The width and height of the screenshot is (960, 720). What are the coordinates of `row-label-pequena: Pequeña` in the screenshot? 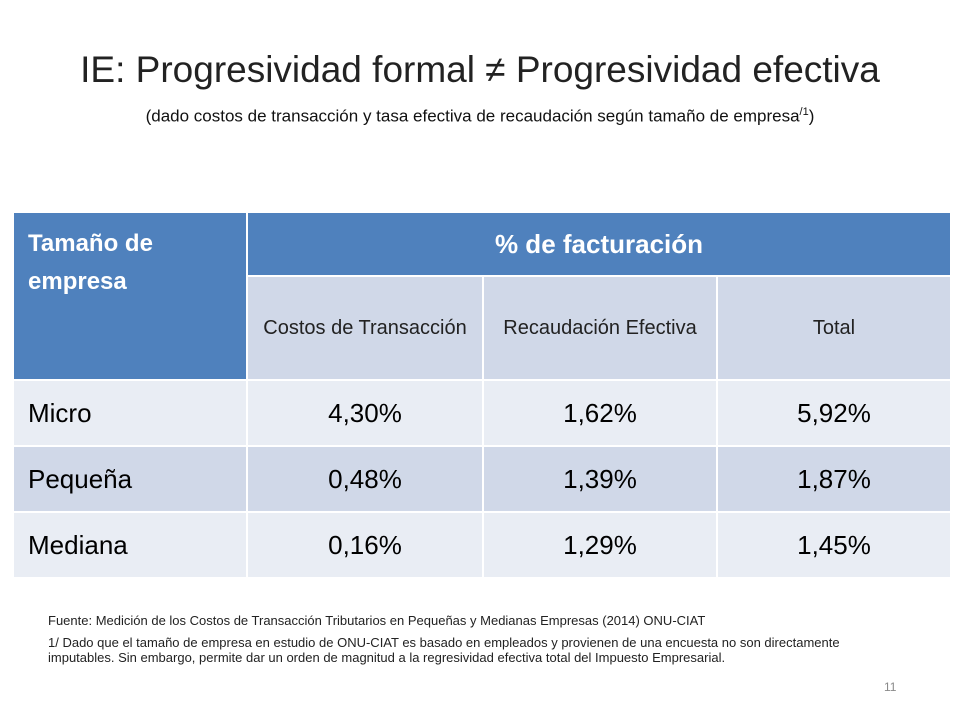 It's located at (130, 479).